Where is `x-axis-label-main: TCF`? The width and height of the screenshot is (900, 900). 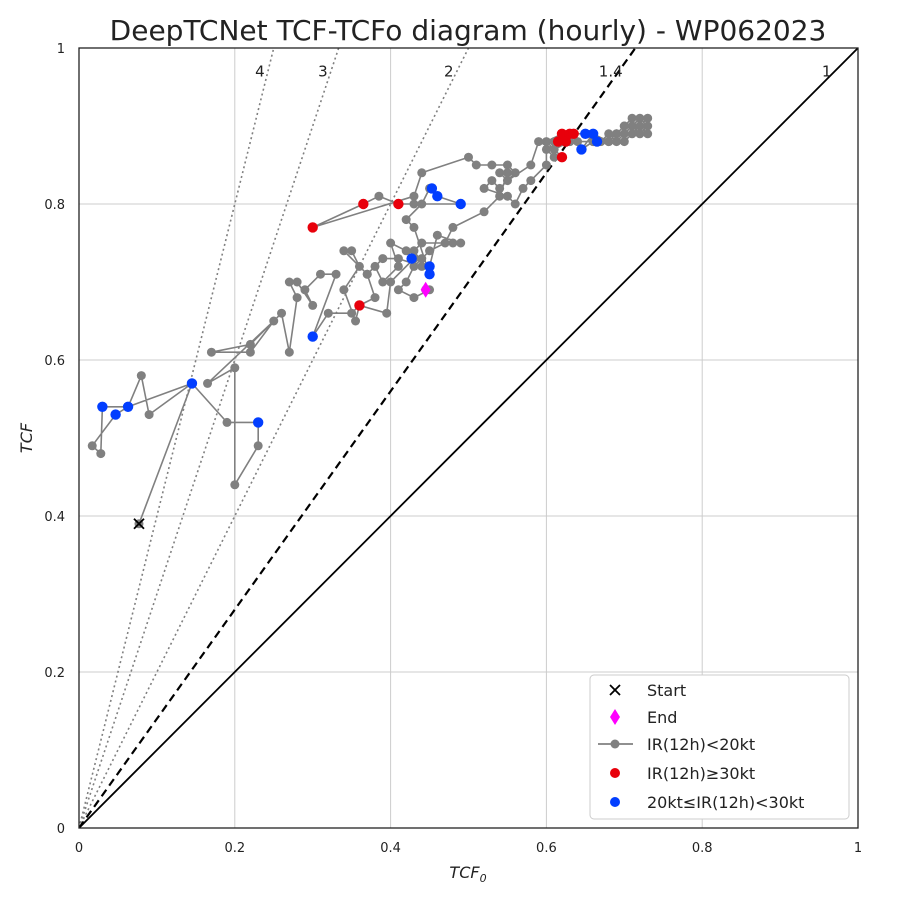
x-axis-label-main: TCF is located at coordinates (464, 872).